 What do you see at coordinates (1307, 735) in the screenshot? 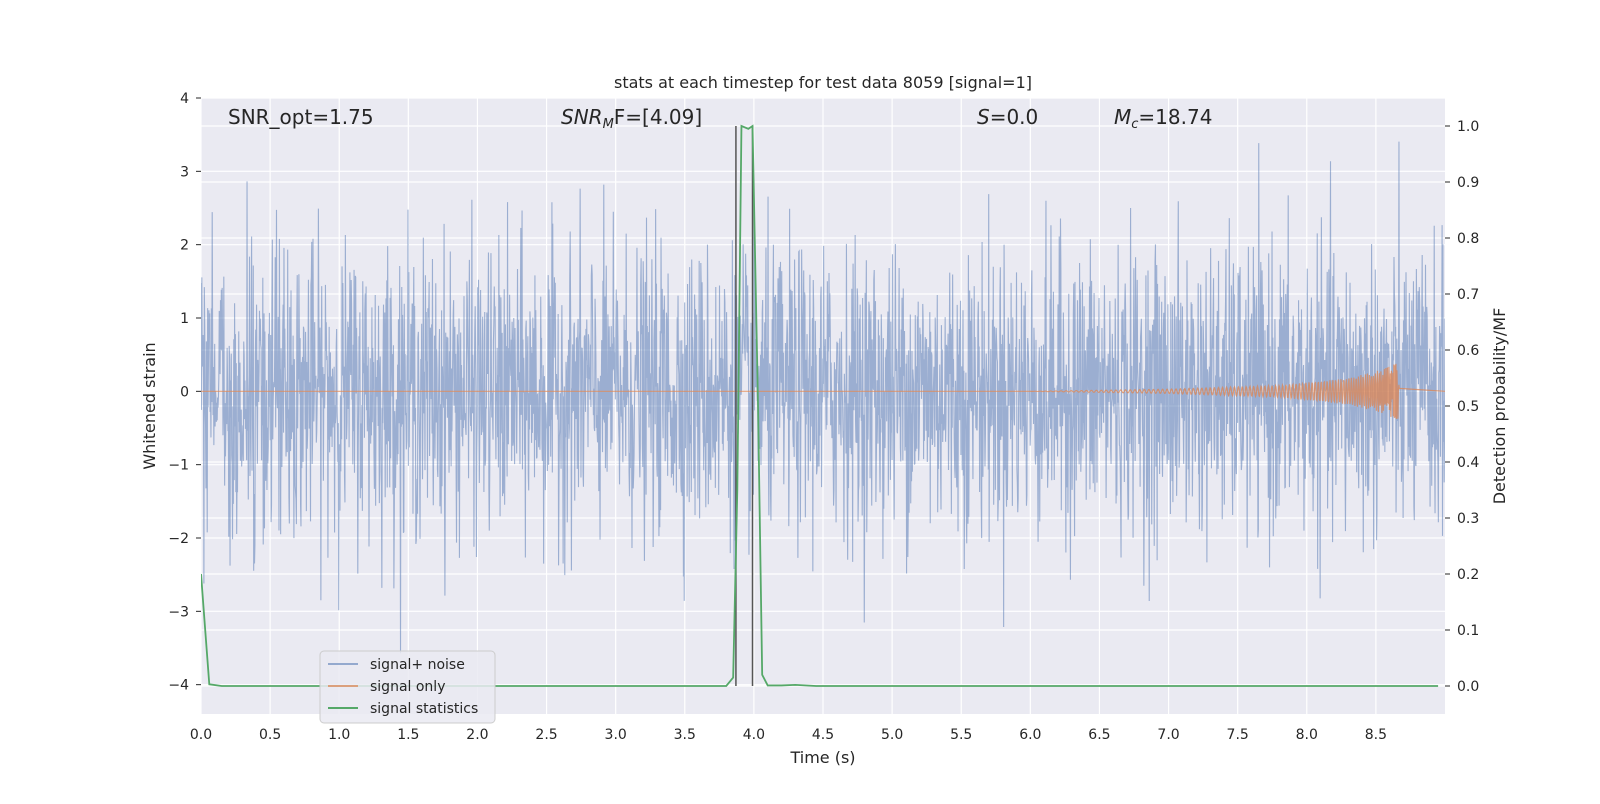
I see `x-tick-label: 8.0` at bounding box center [1307, 735].